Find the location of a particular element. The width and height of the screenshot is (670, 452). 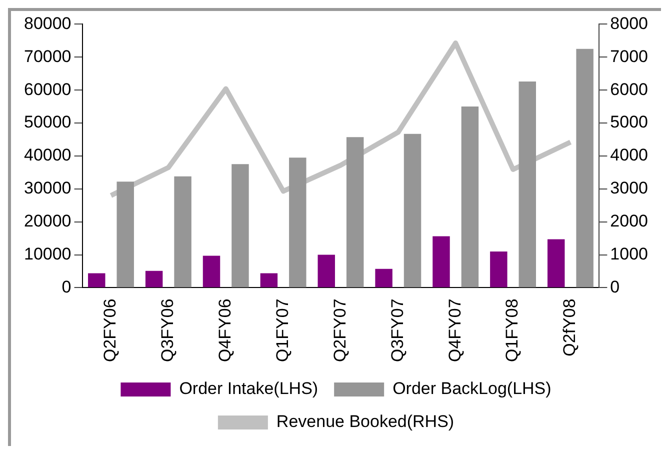

y-tick-label: 60000 is located at coordinates (48, 89).